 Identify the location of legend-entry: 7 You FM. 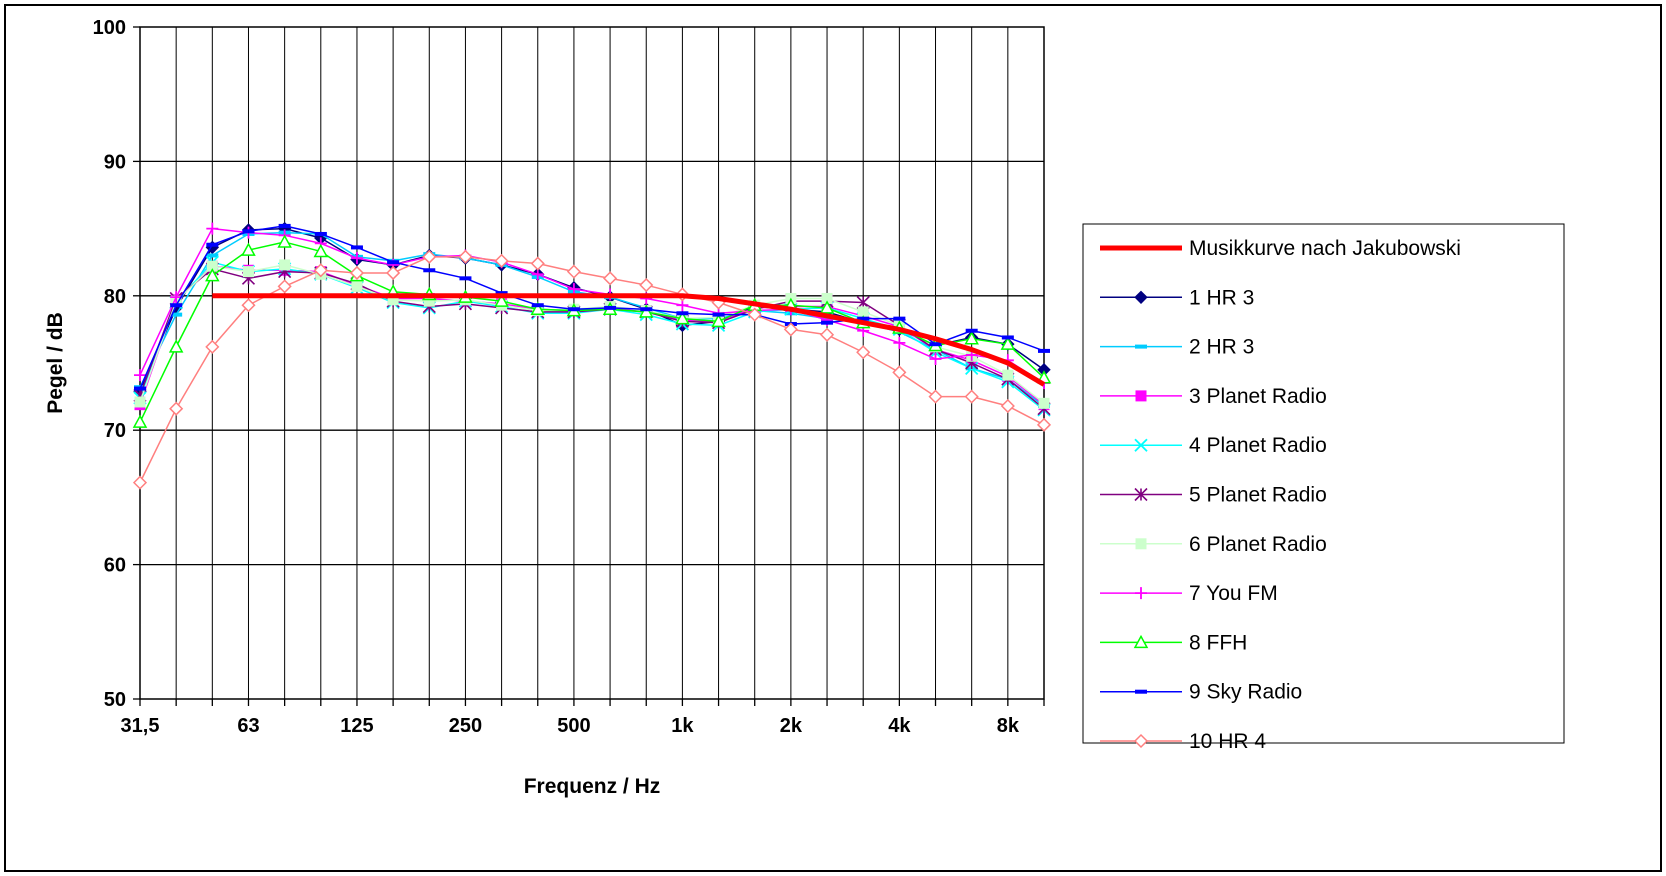
(1189, 593).